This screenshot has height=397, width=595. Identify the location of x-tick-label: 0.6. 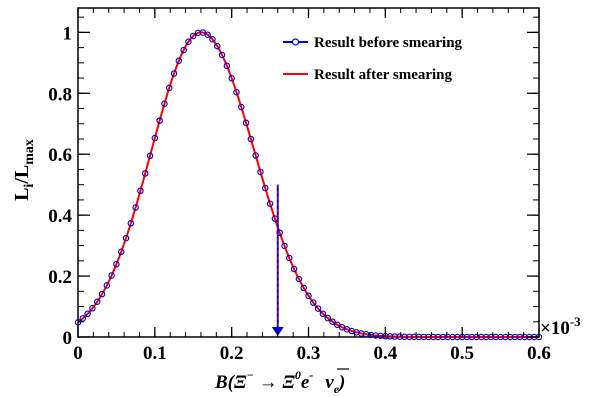
(539, 353).